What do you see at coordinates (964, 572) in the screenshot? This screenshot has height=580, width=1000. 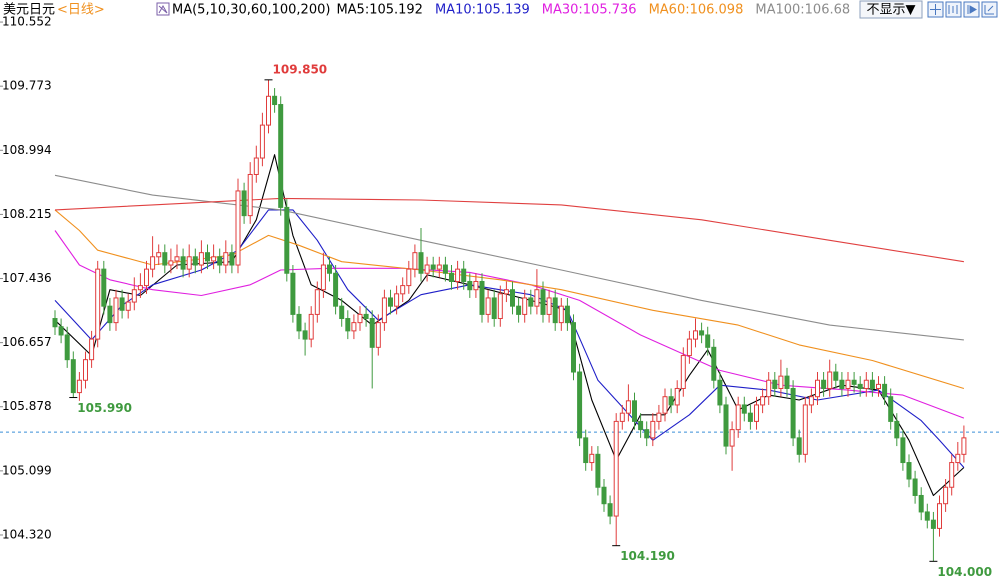 I see `extreme-label: 104.000` at bounding box center [964, 572].